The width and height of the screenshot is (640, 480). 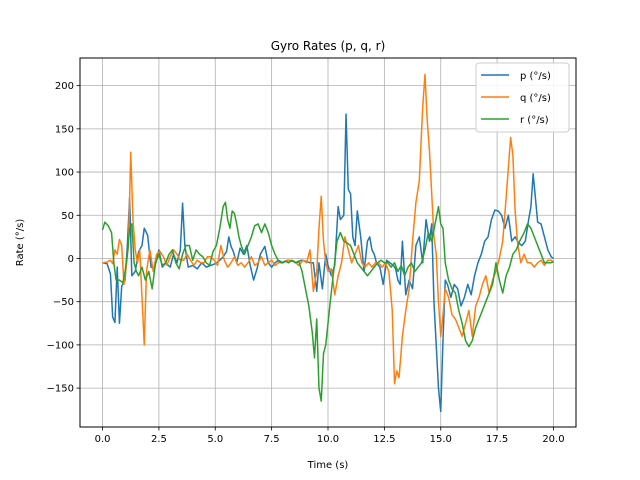 I want to click on y-tick-label: 0, so click(x=71, y=259).